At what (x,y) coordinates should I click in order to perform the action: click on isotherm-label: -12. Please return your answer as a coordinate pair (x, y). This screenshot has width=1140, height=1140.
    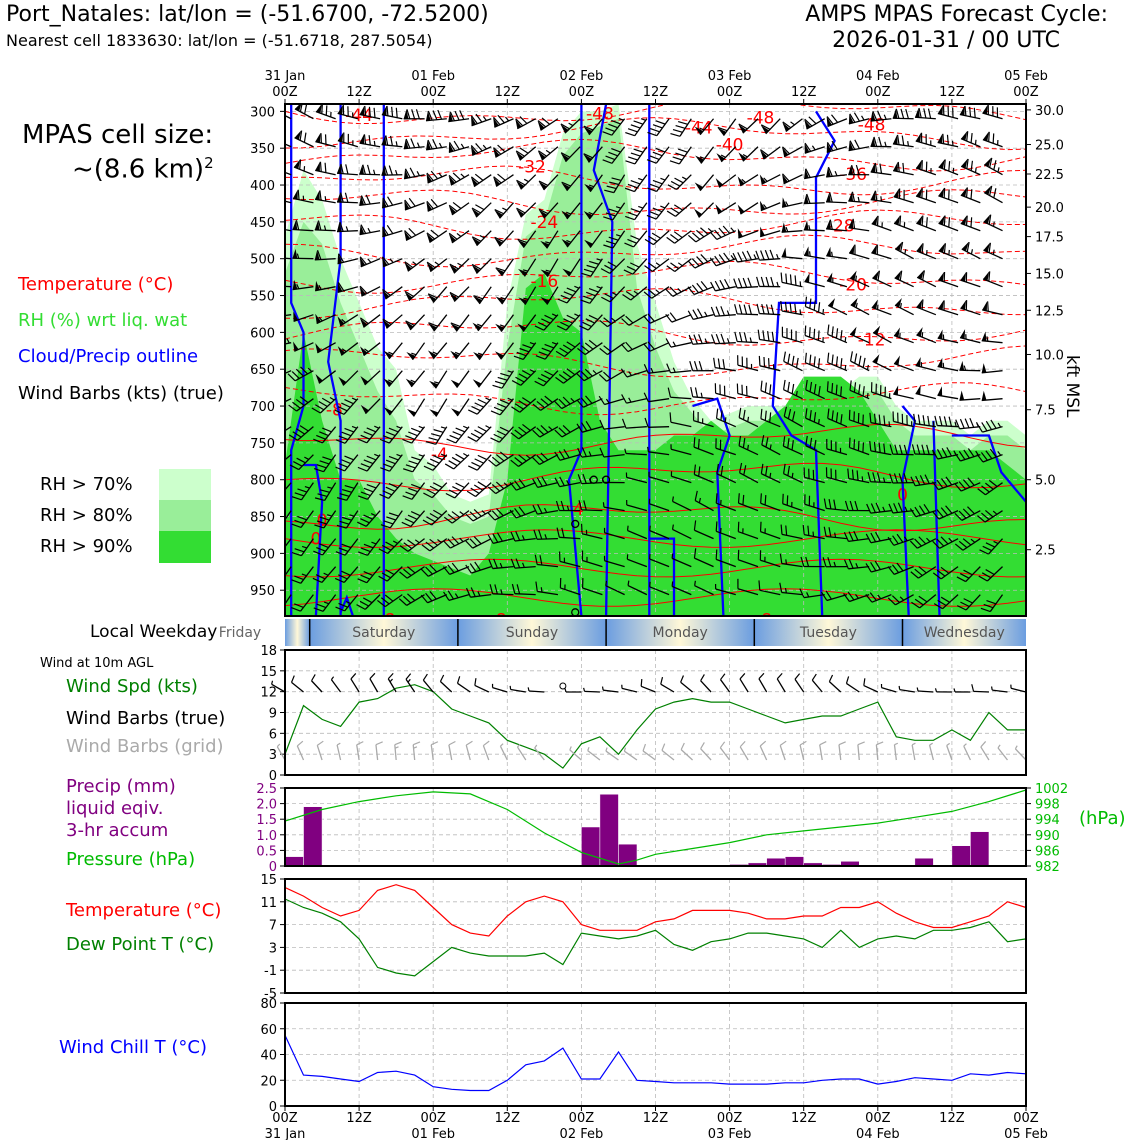
    Looking at the image, I should click on (872, 341).